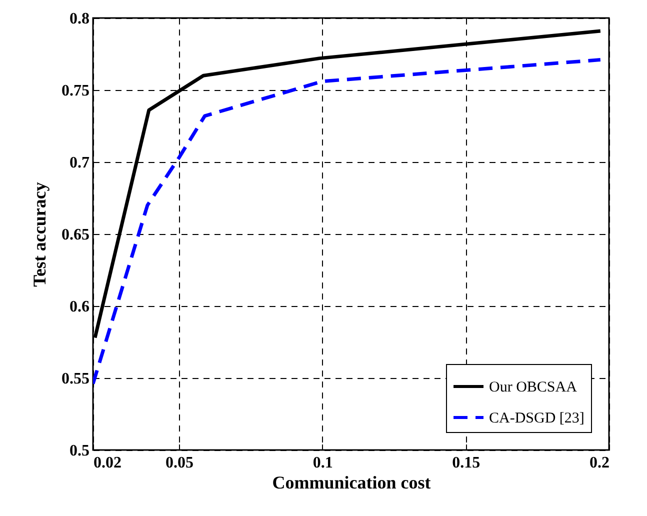 This screenshot has height=516, width=647. Describe the element at coordinates (76, 91) in the screenshot. I see `y-tick-label: 0.75` at that location.